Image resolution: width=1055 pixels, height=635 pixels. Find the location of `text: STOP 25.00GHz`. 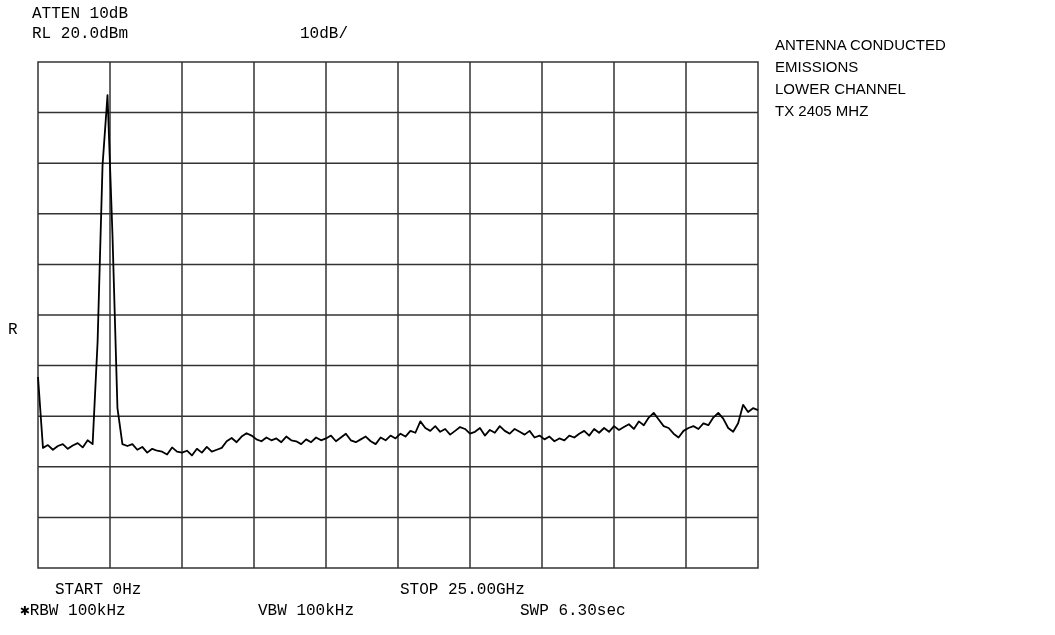

text: STOP 25.00GHz is located at coordinates (462, 590).